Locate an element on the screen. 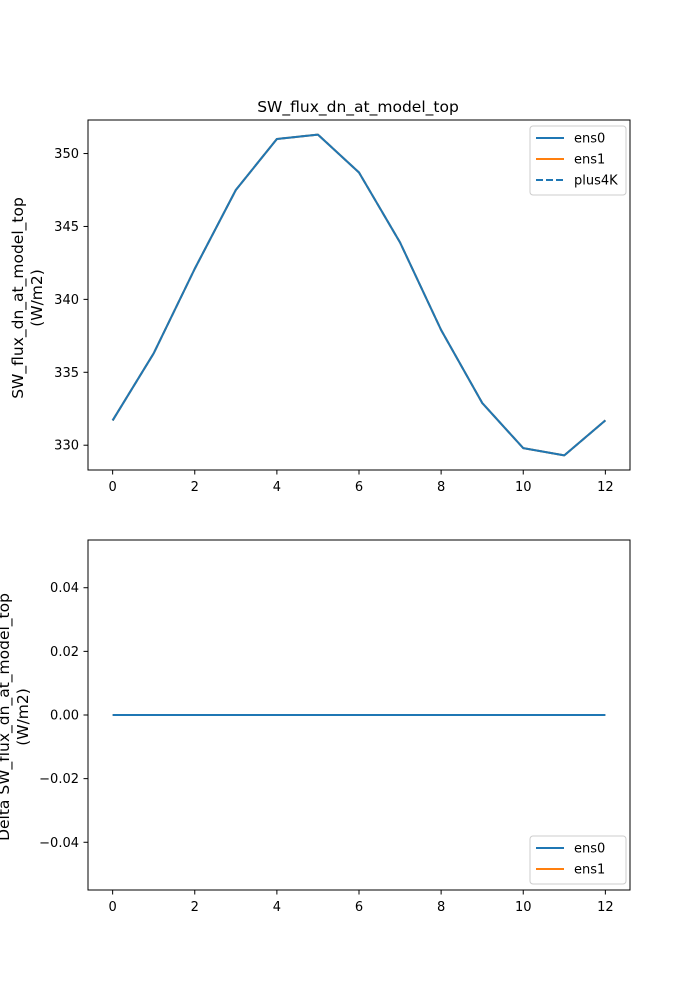 Image resolution: width=700 pixels, height=1000 pixels. bottom-y-tick-label: 0.04 is located at coordinates (64, 588).